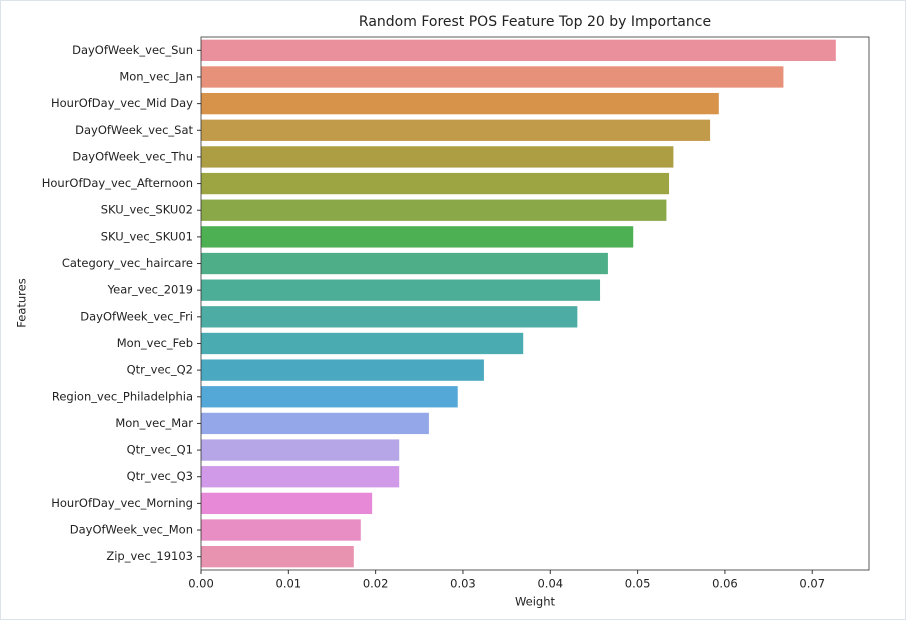 This screenshot has width=906, height=620. What do you see at coordinates (134, 130) in the screenshot?
I see `y-tick-label: DayOfWeek_vec_Sat` at bounding box center [134, 130].